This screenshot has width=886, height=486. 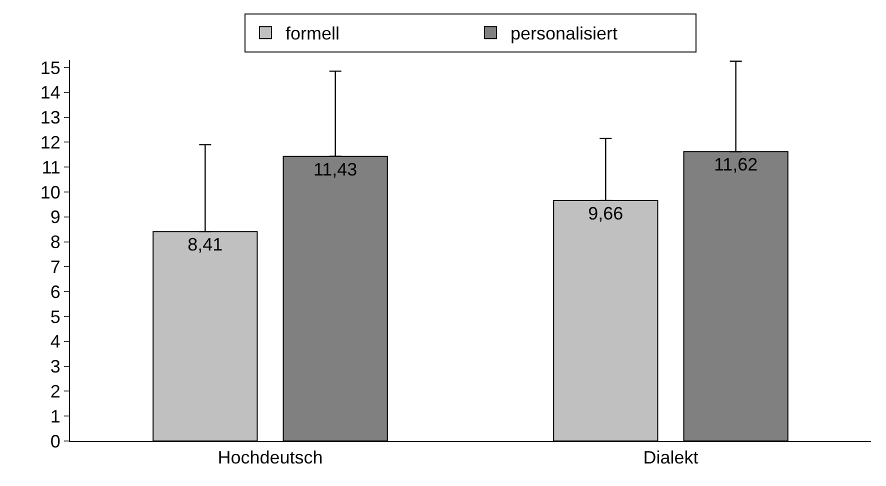 I want to click on y-tick-label: 4, so click(x=55, y=342).